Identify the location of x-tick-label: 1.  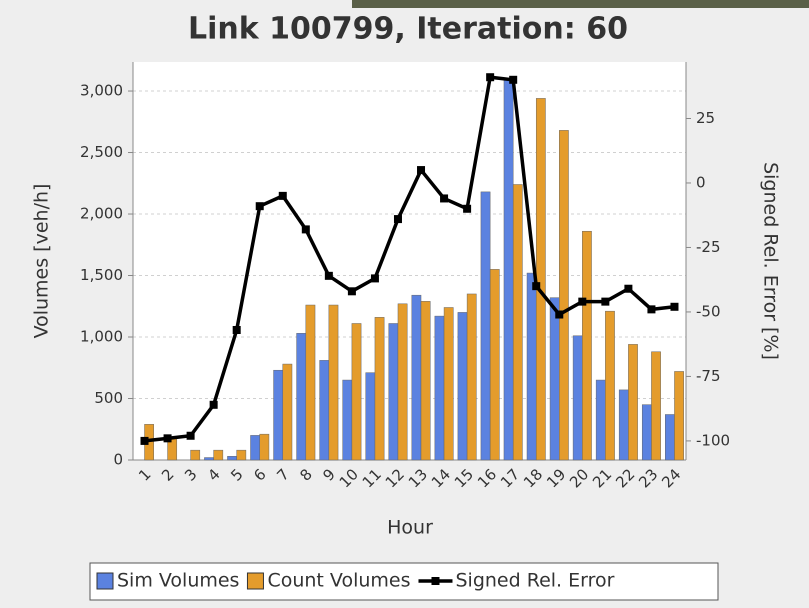
(144, 474).